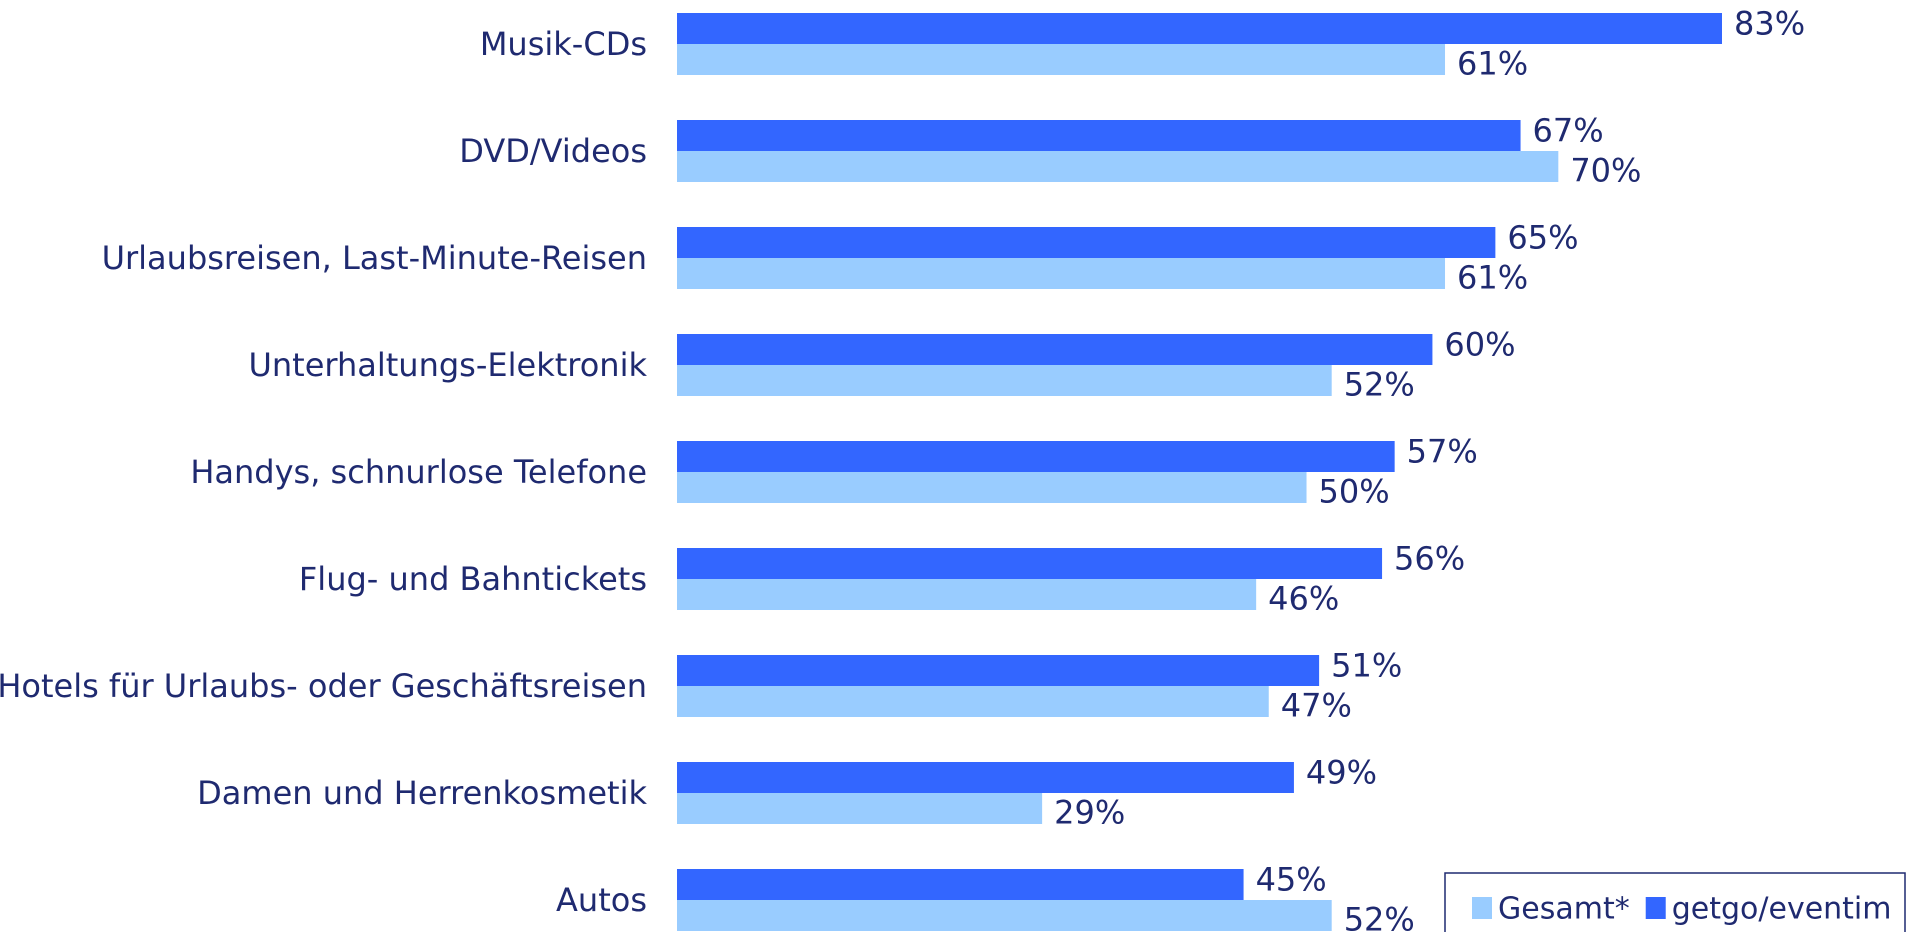 Image resolution: width=1907 pixels, height=932 pixels. Describe the element at coordinates (1341, 773) in the screenshot. I see `value-label: 49%` at that location.